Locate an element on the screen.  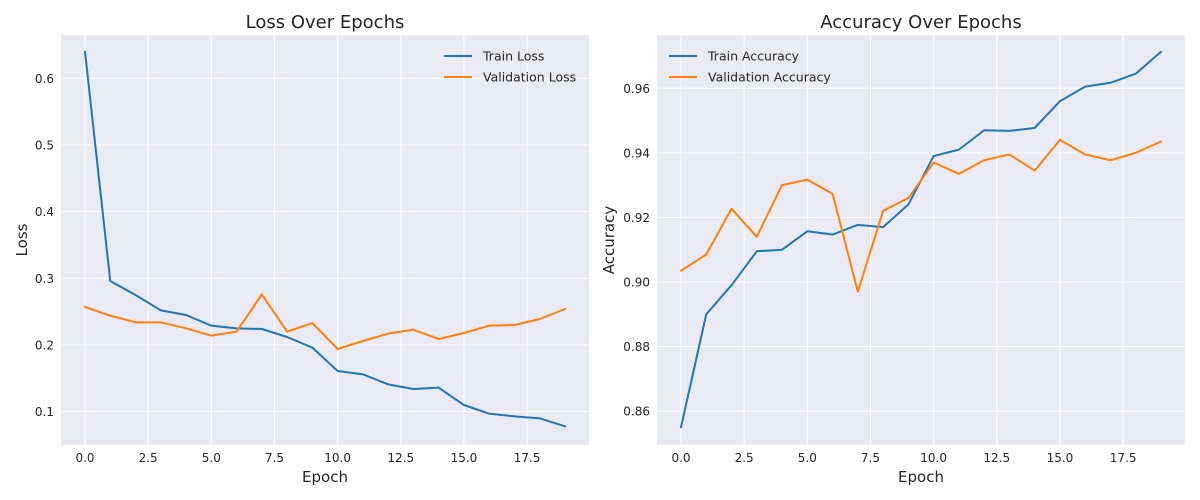
series-line-validation-accuracy is located at coordinates (921, 215).